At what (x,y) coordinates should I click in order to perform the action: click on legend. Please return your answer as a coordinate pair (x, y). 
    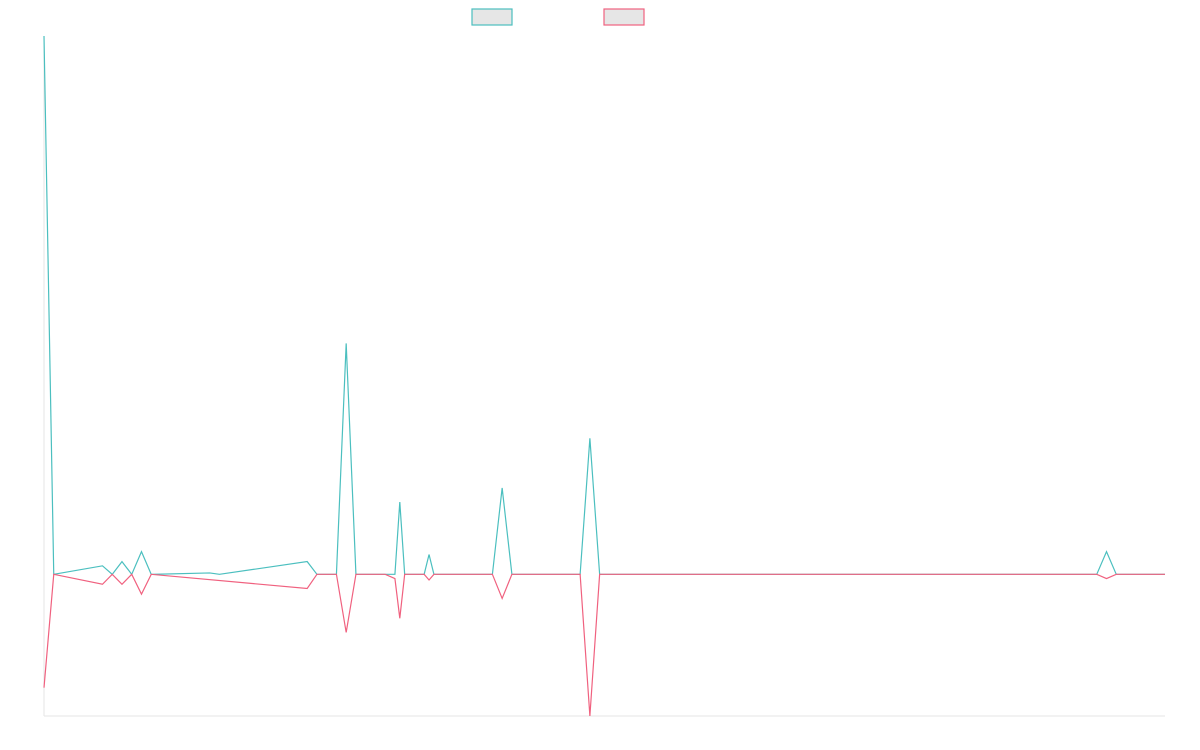
    Looking at the image, I should click on (558, 17).